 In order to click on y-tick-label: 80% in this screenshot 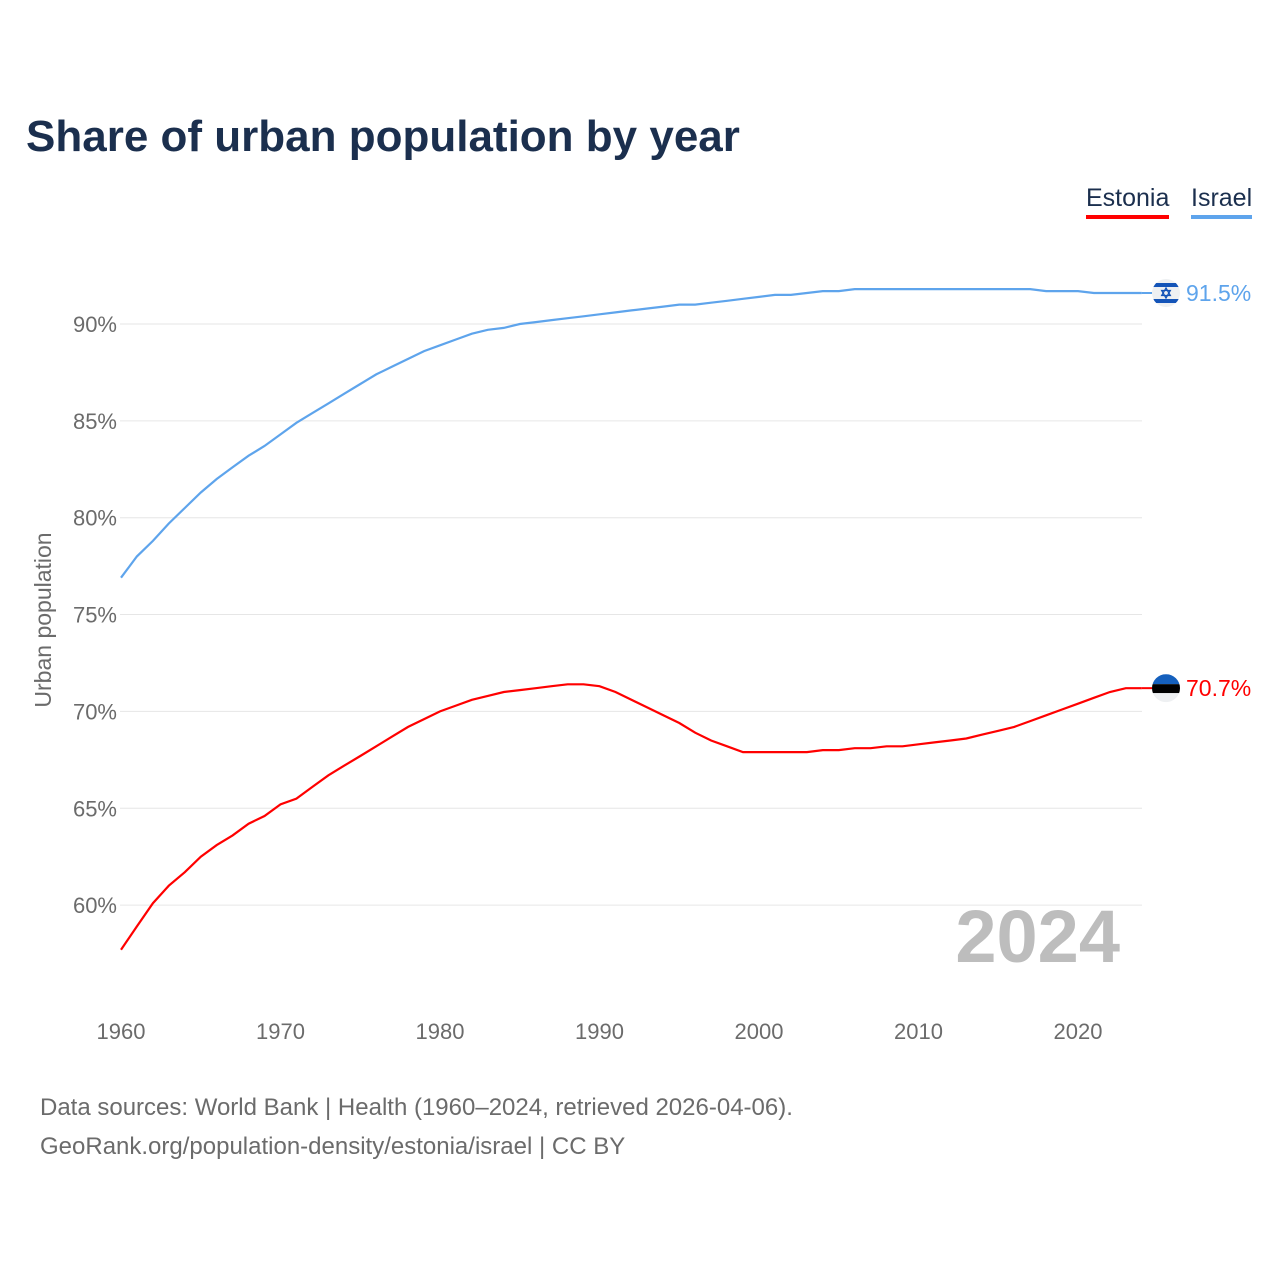, I will do `click(95, 518)`.